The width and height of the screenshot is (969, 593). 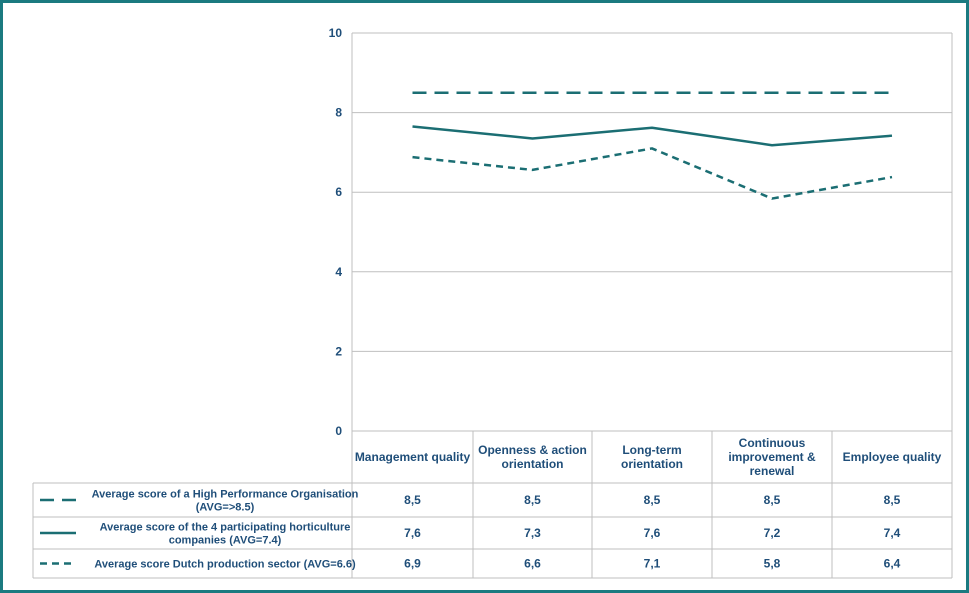 I want to click on y-tick-label: 10, so click(x=336, y=33).